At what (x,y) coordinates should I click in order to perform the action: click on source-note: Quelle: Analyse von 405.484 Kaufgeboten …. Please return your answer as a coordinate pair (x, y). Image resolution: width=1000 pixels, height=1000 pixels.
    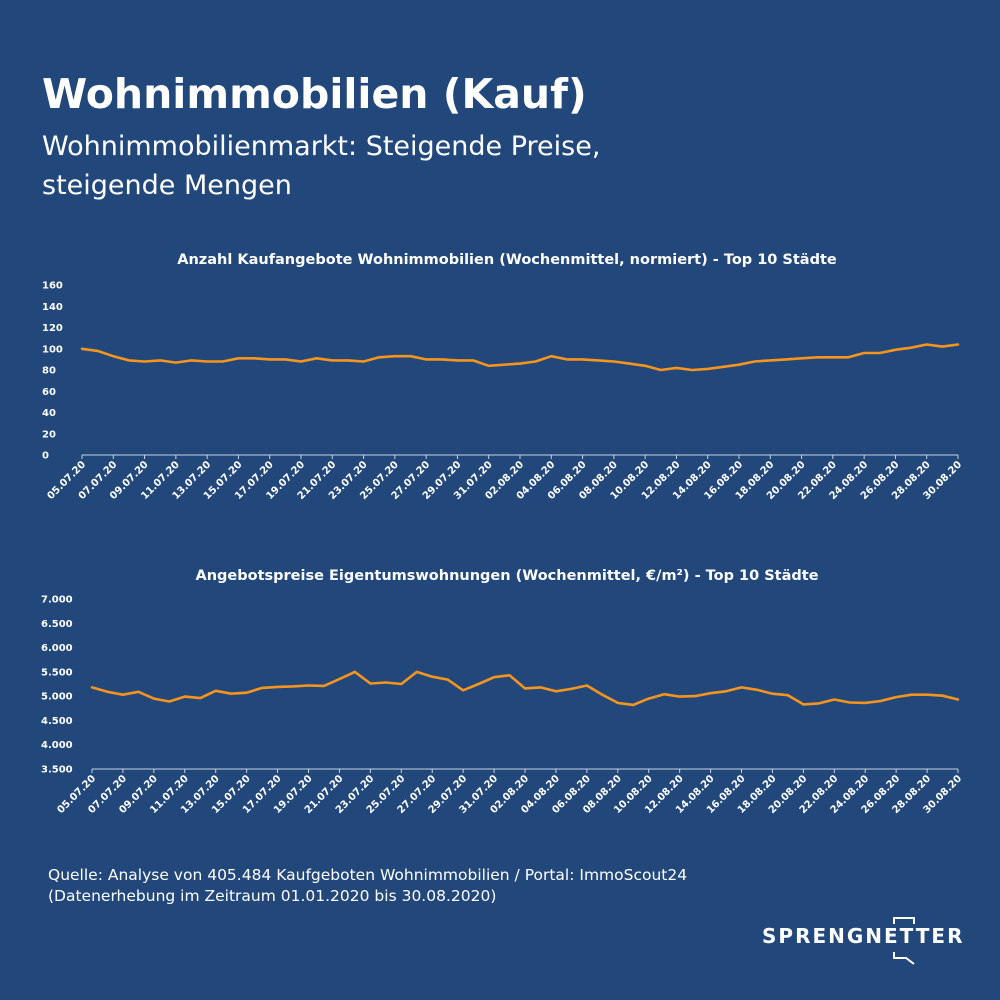
    Looking at the image, I should click on (367, 886).